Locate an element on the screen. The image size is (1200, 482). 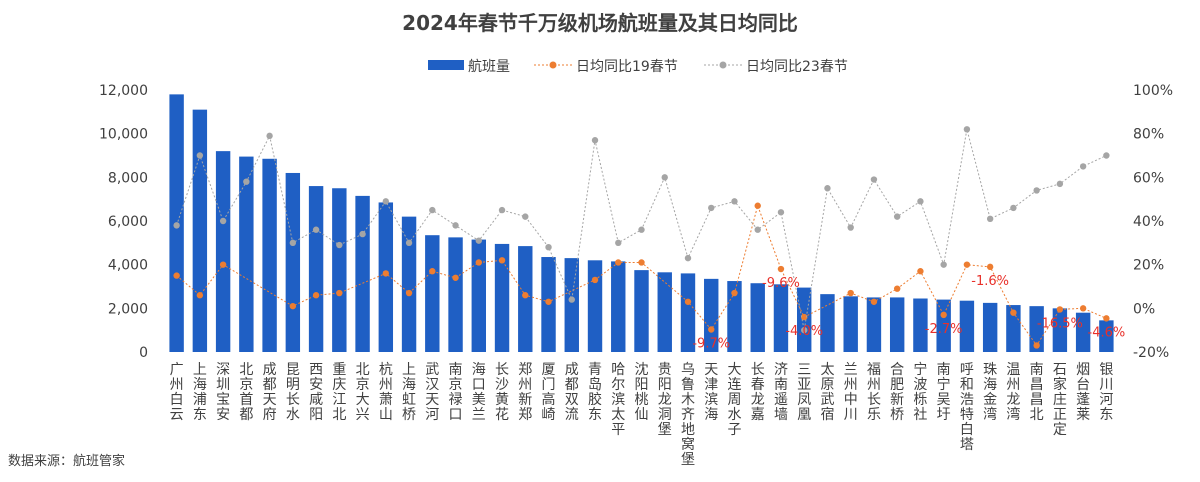
category-label: 大连周水子 is located at coordinates (734, 400).